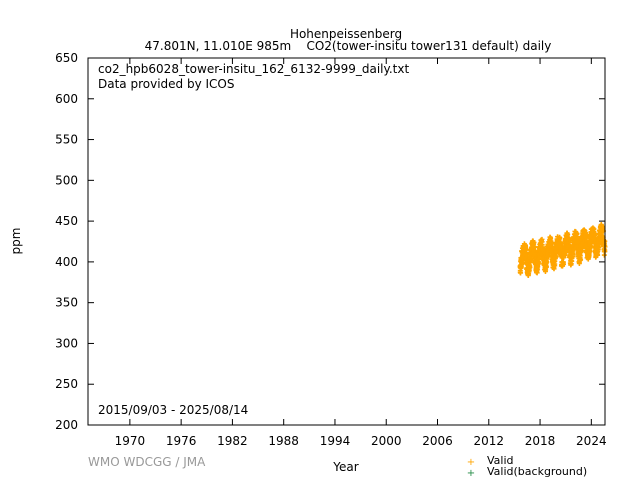  I want to click on provider-label: Data provided by ICOS, so click(166, 84).